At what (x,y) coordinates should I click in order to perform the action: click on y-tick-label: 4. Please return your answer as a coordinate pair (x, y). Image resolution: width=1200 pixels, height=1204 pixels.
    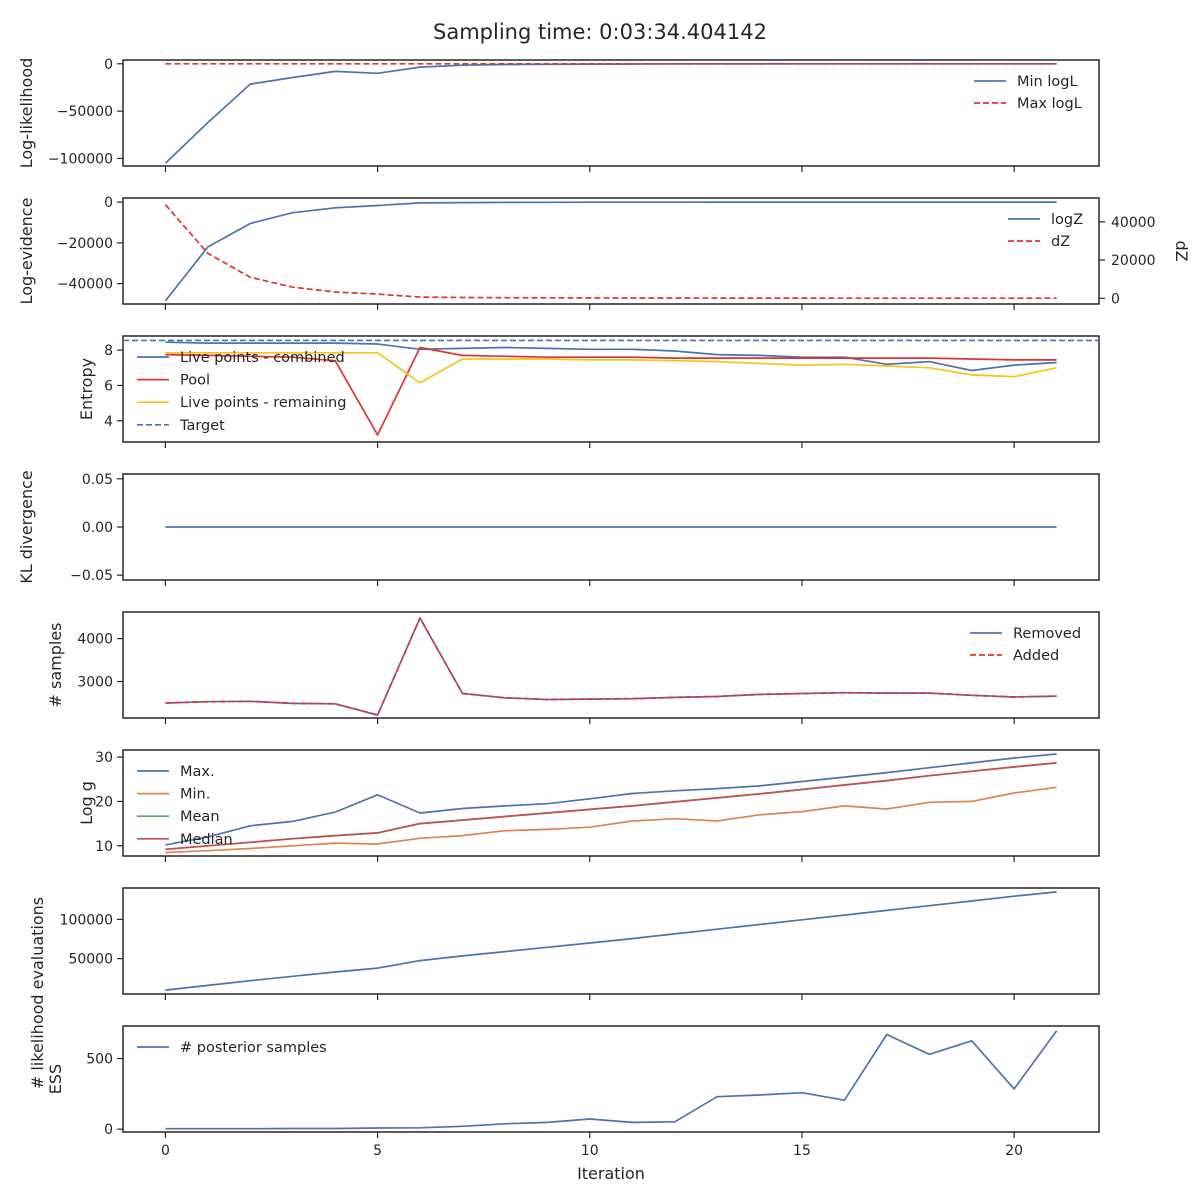
    Looking at the image, I should click on (108, 422).